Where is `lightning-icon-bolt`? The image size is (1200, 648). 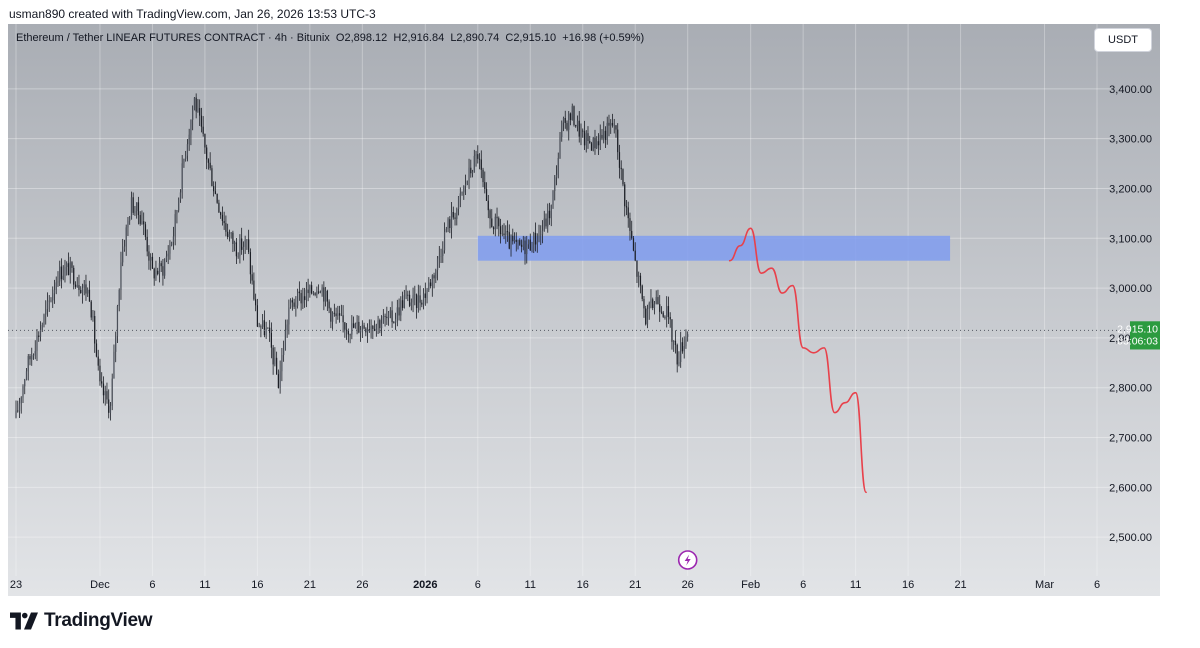
lightning-icon-bolt is located at coordinates (687, 560).